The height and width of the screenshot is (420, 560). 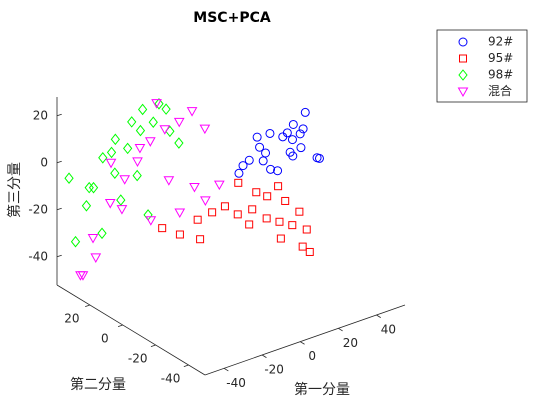 I want to click on legend-label: 95#, so click(x=500, y=58).